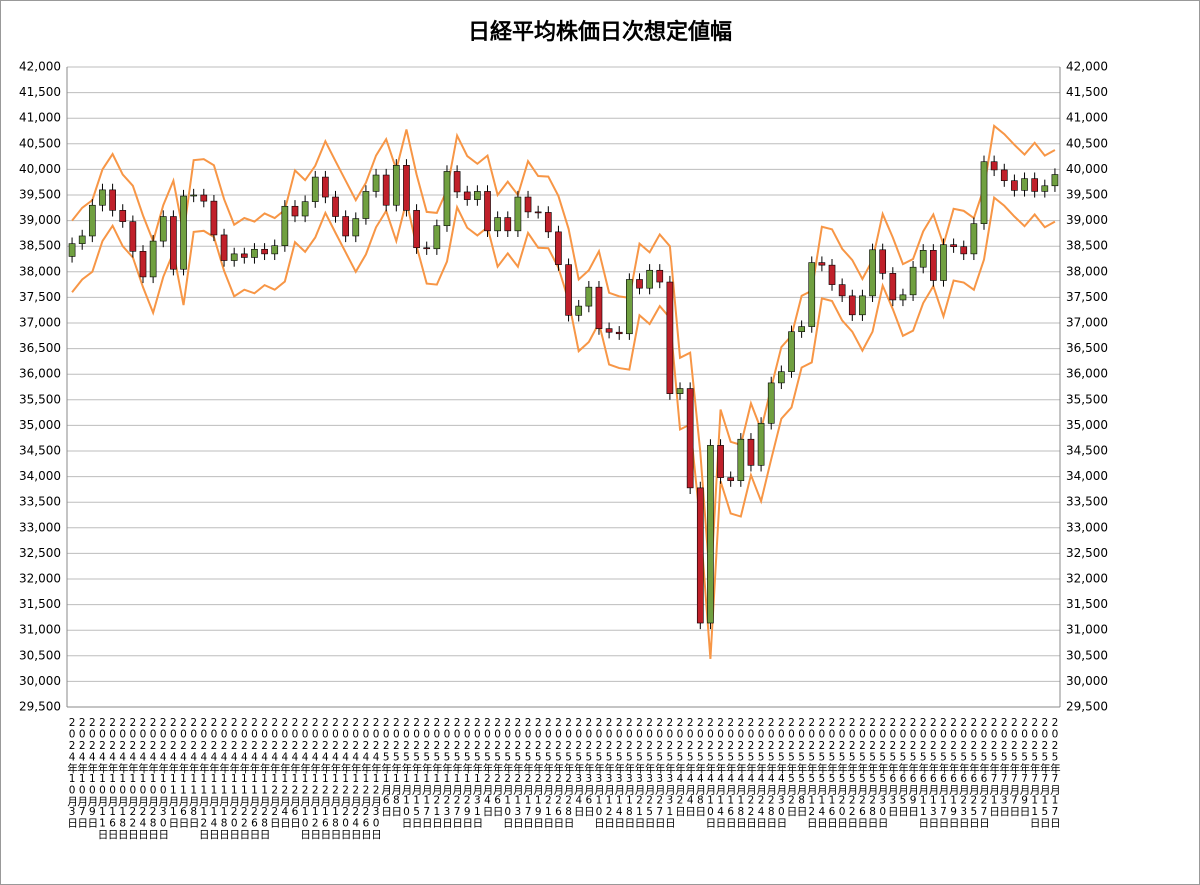  What do you see at coordinates (40, 67) in the screenshot?
I see `y-tick-label: 42,000` at bounding box center [40, 67].